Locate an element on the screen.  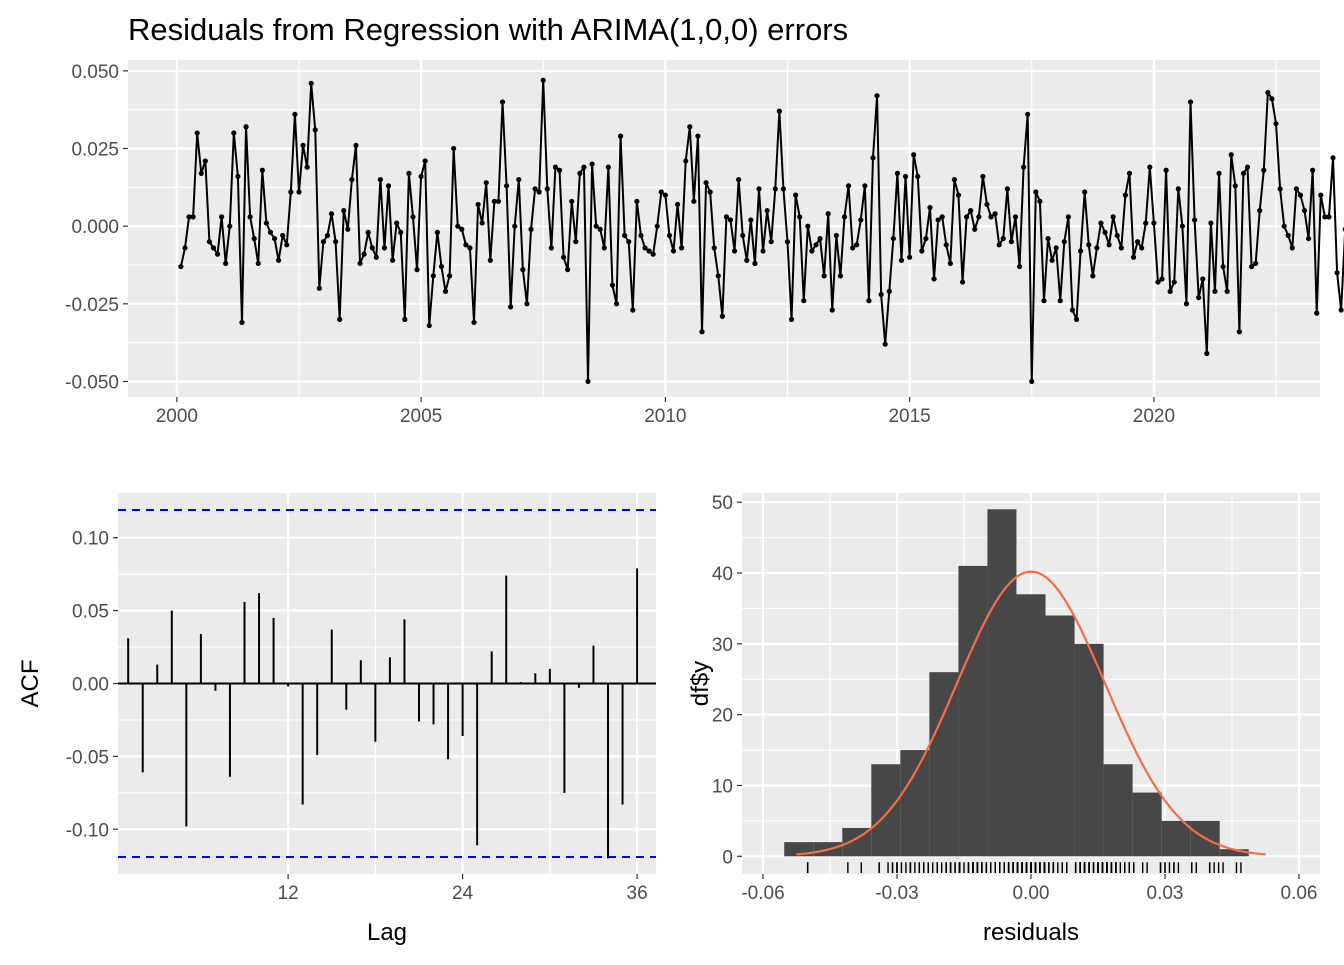
x-tick-label: 0.03 is located at coordinates (1165, 893).